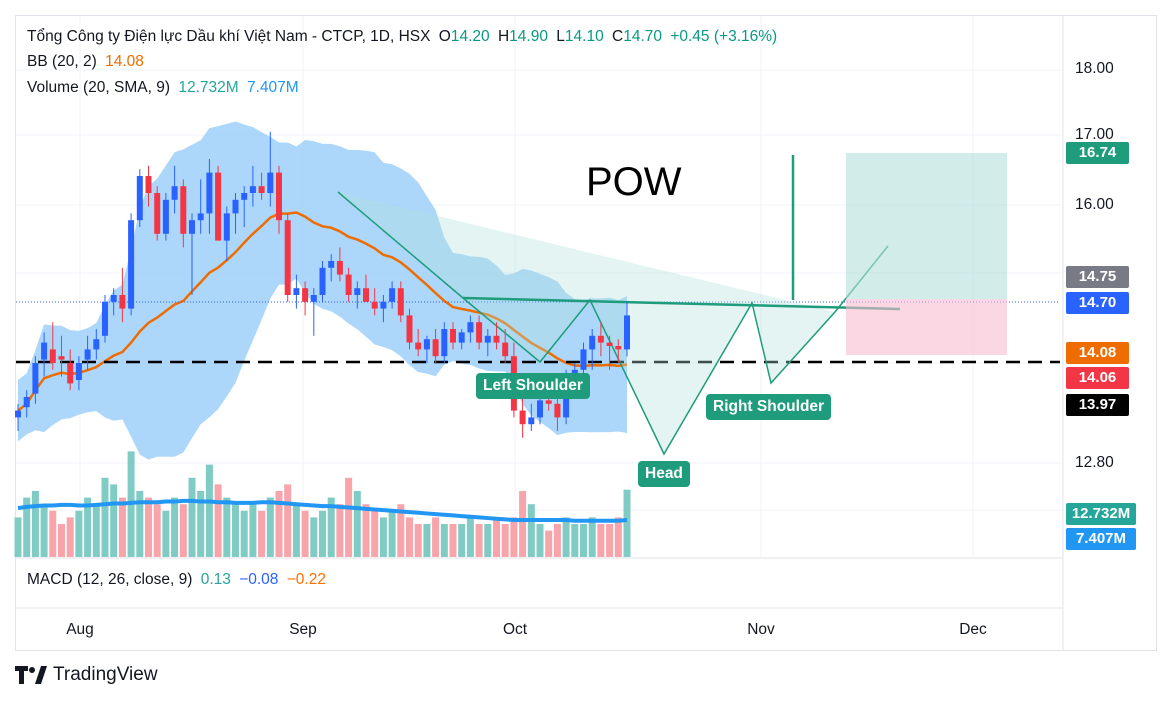 This screenshot has width=1172, height=703. I want to click on volume-label: Volume (20, SMA, 9), so click(99, 87).